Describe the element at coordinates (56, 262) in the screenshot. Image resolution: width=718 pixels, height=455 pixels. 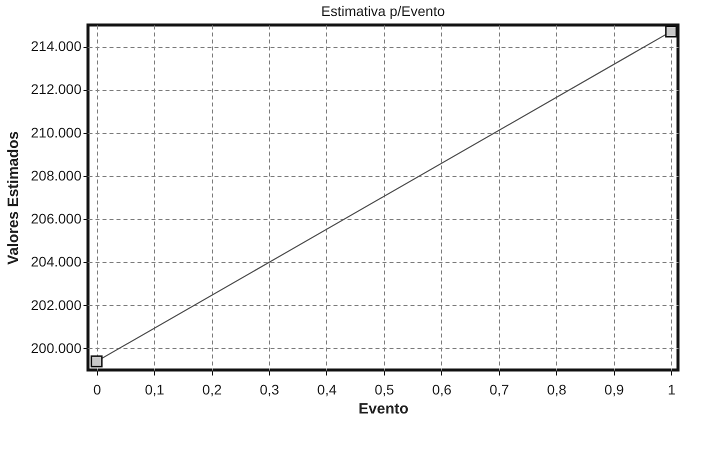
I see `y-tick-label: 204.000` at that location.